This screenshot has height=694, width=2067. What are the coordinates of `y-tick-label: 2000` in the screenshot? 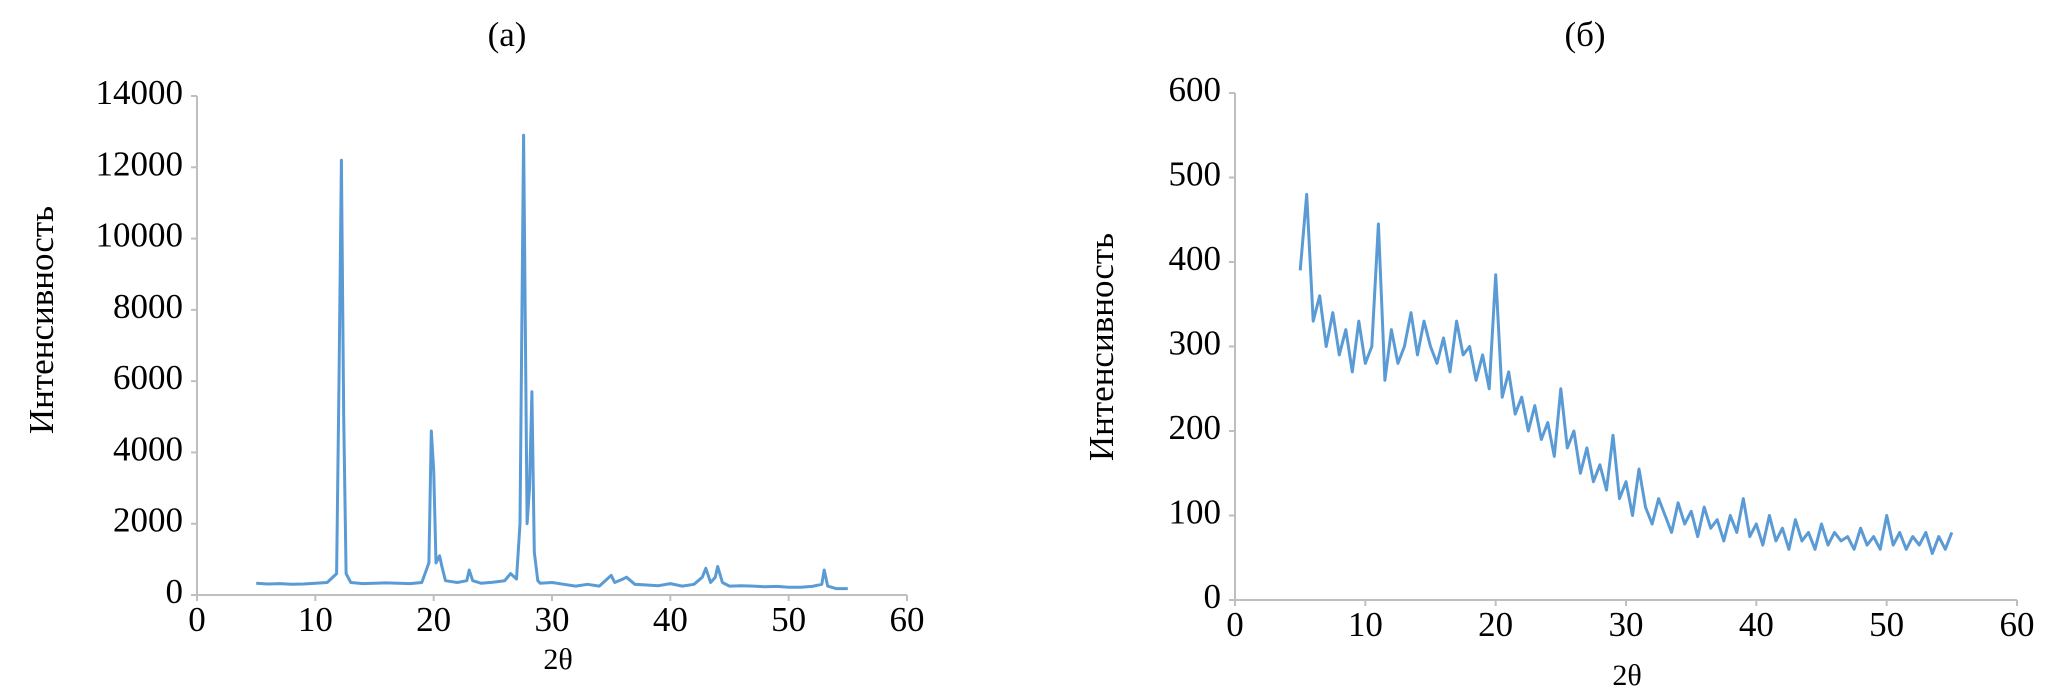 It's located at (148, 520).